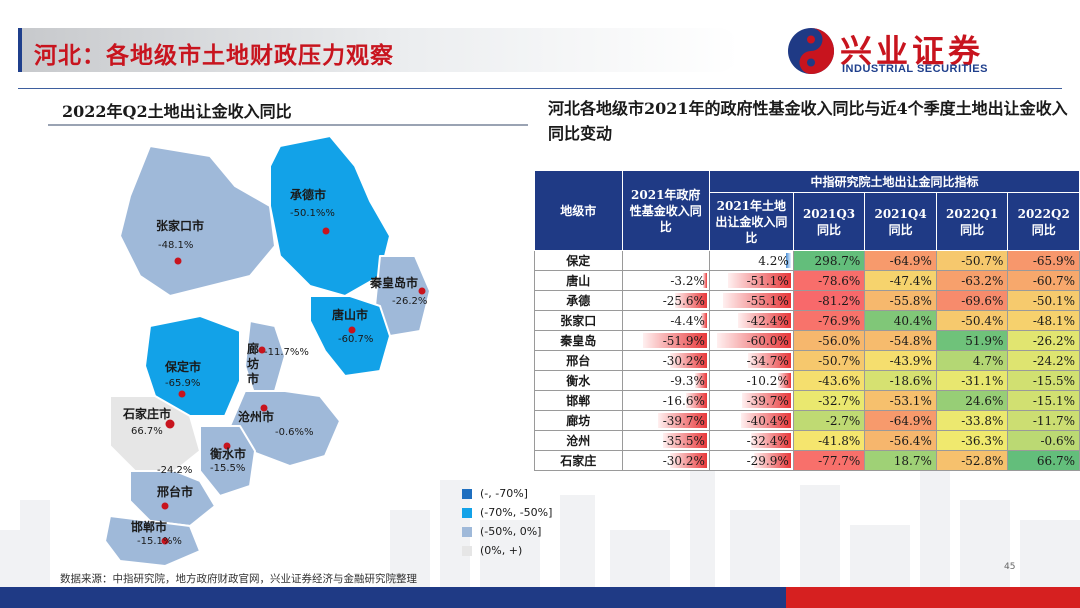 Image resolution: width=1080 pixels, height=608 pixels. What do you see at coordinates (1043, 340) in the screenshot?
I see `cell-quarter: -26.2%` at bounding box center [1043, 340].